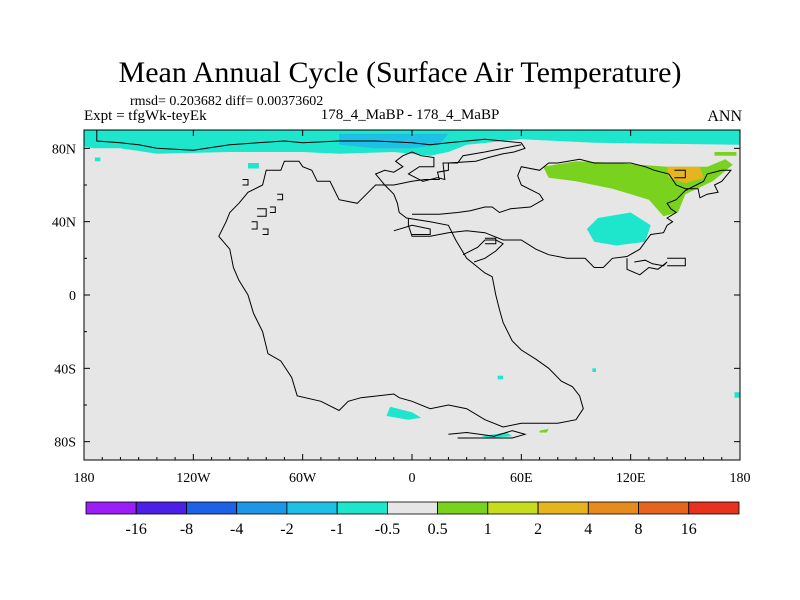 The image size is (800, 600). I want to click on colorbar-label: 1, so click(488, 529).